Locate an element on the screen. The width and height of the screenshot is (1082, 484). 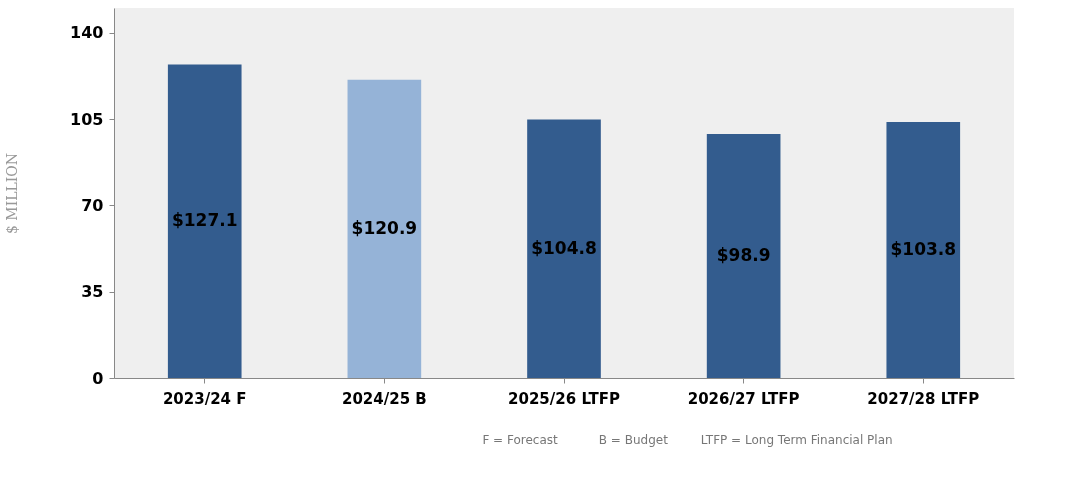
data-label: $104.8 is located at coordinates (564, 247).